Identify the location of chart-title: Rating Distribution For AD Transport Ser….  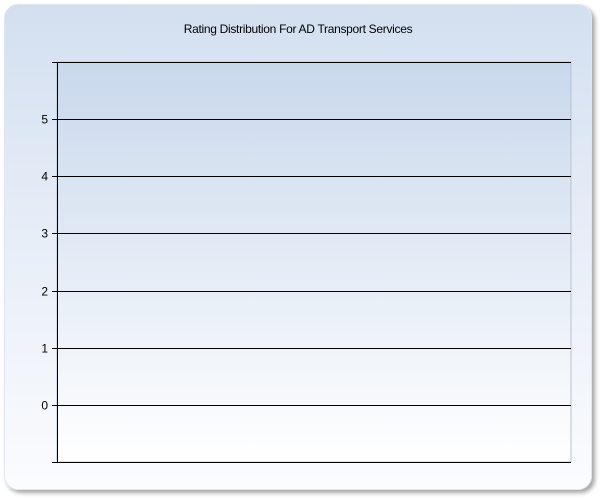
(298, 29).